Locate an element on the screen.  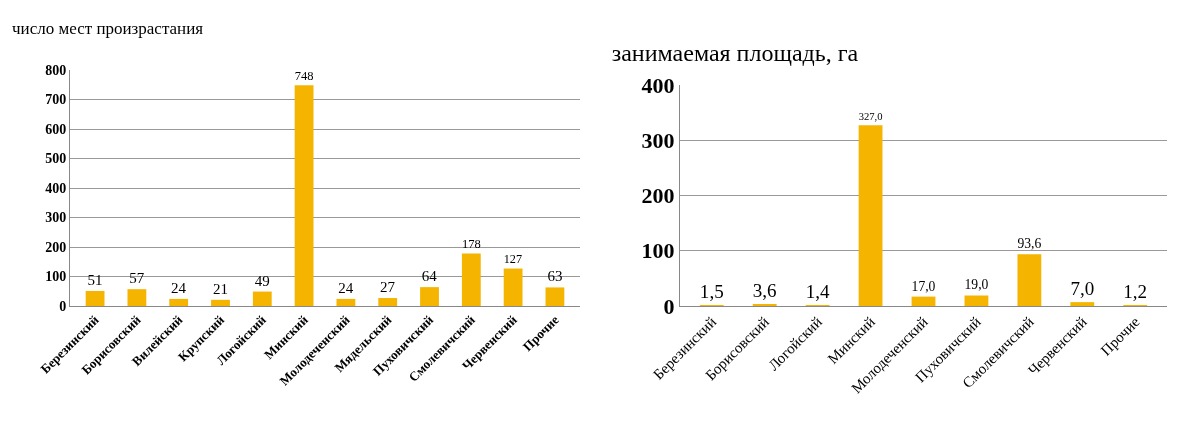
data-label: 748 is located at coordinates (304, 75).